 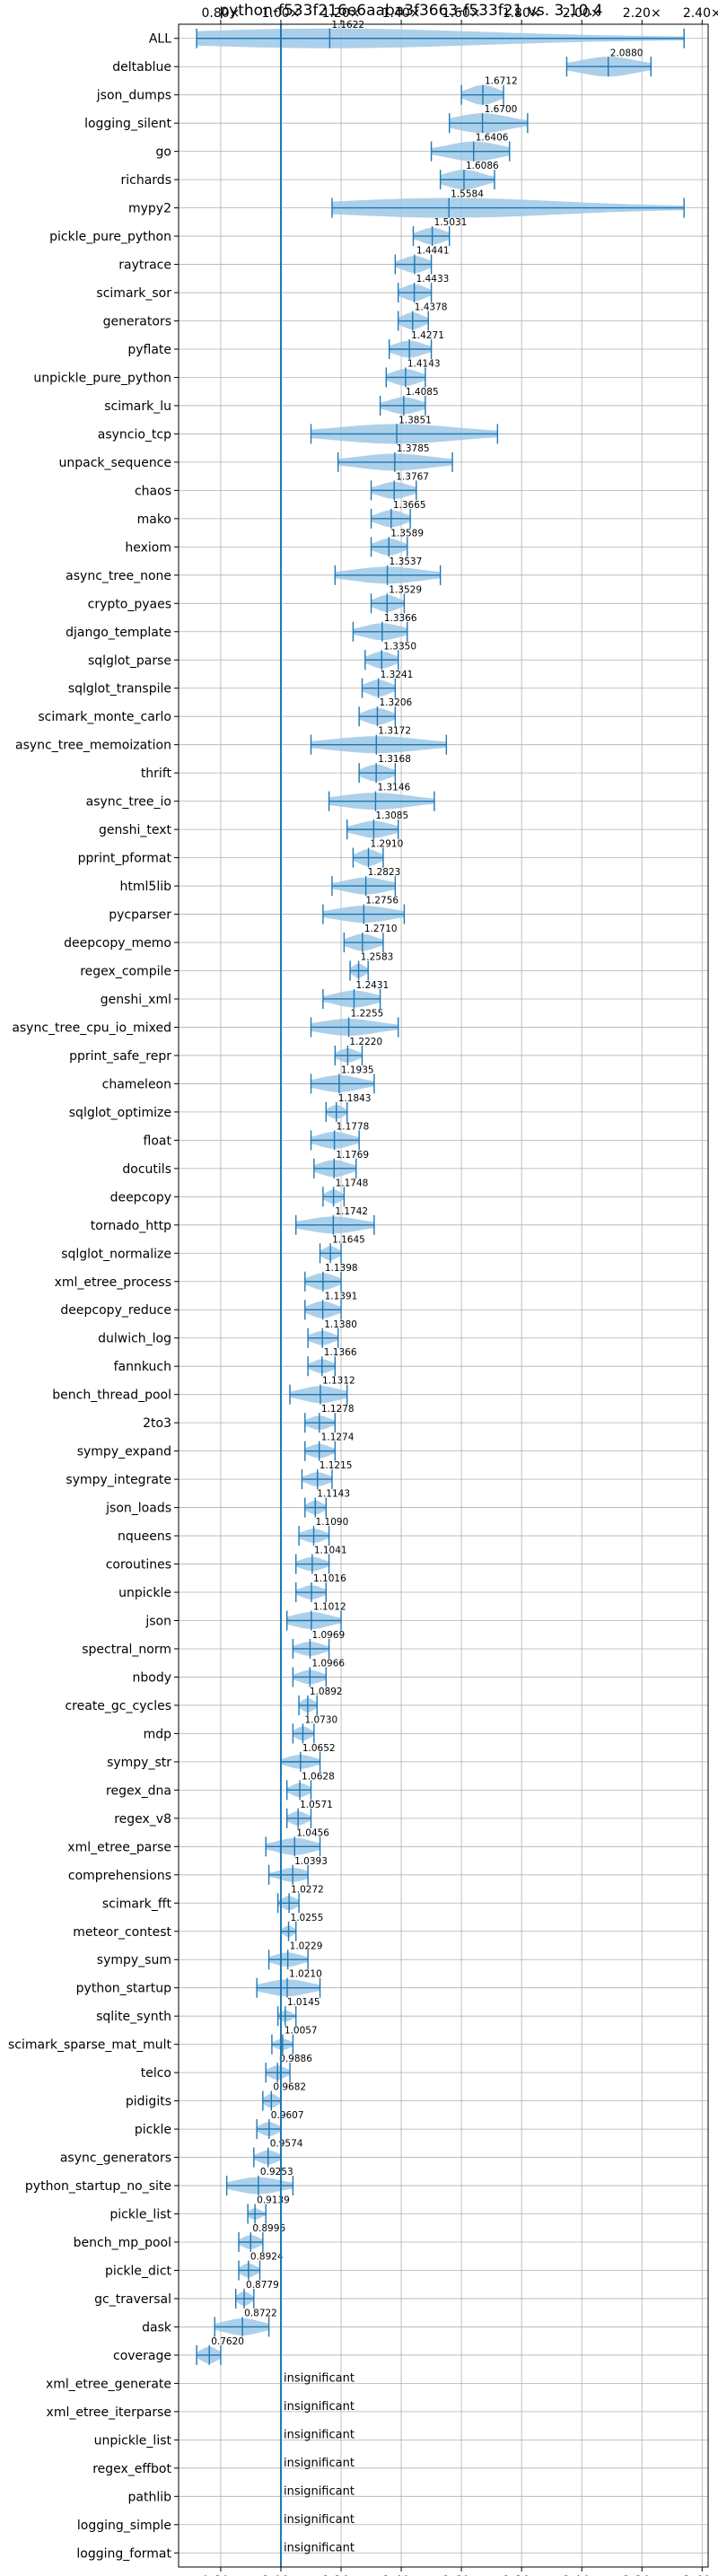 I want to click on value-label: 1.1041, so click(x=330, y=1551).